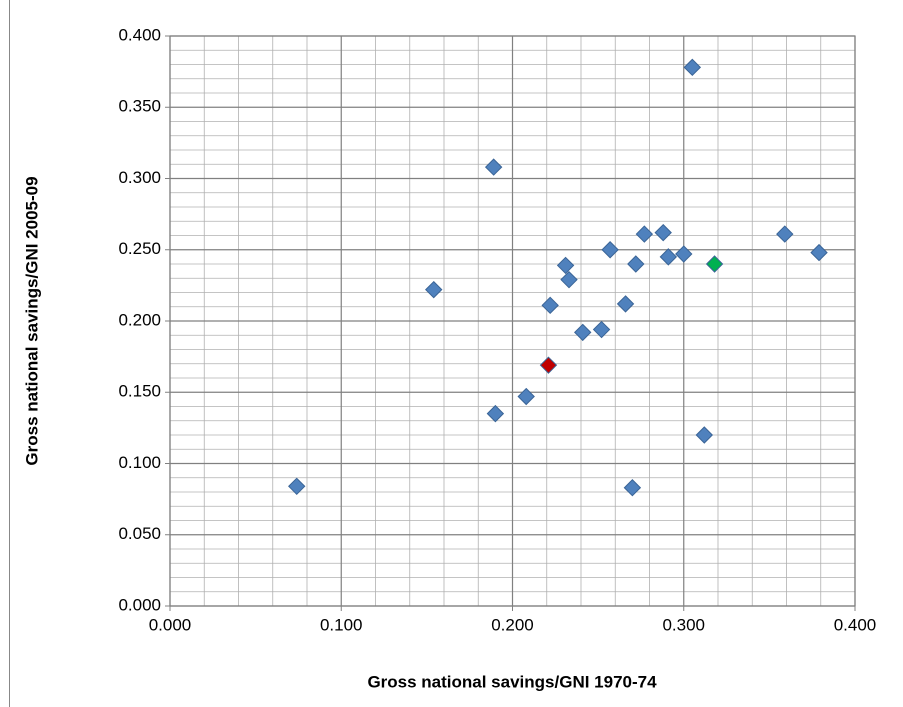 This screenshot has height=707, width=903. I want to click on y-tick-label: 0.100, so click(139, 462).